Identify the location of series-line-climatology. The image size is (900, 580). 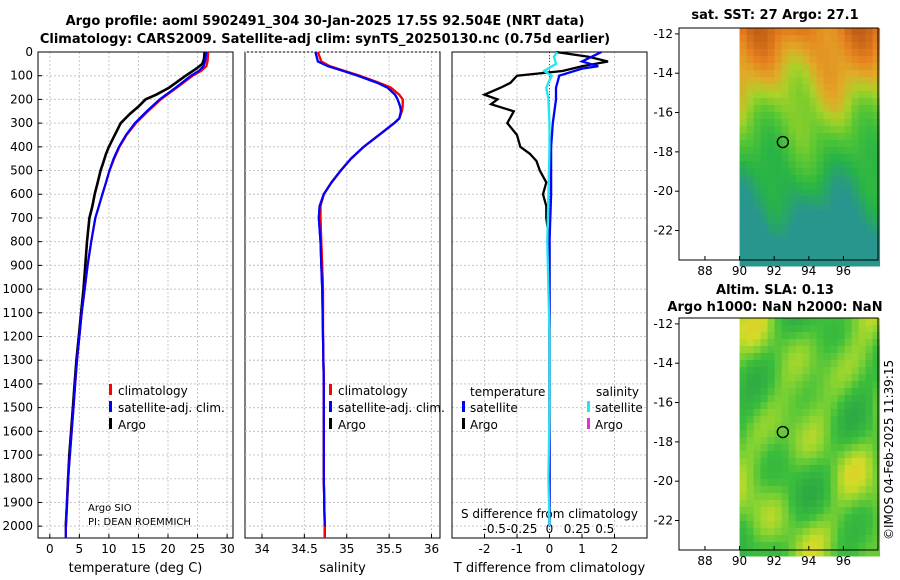
(137, 294).